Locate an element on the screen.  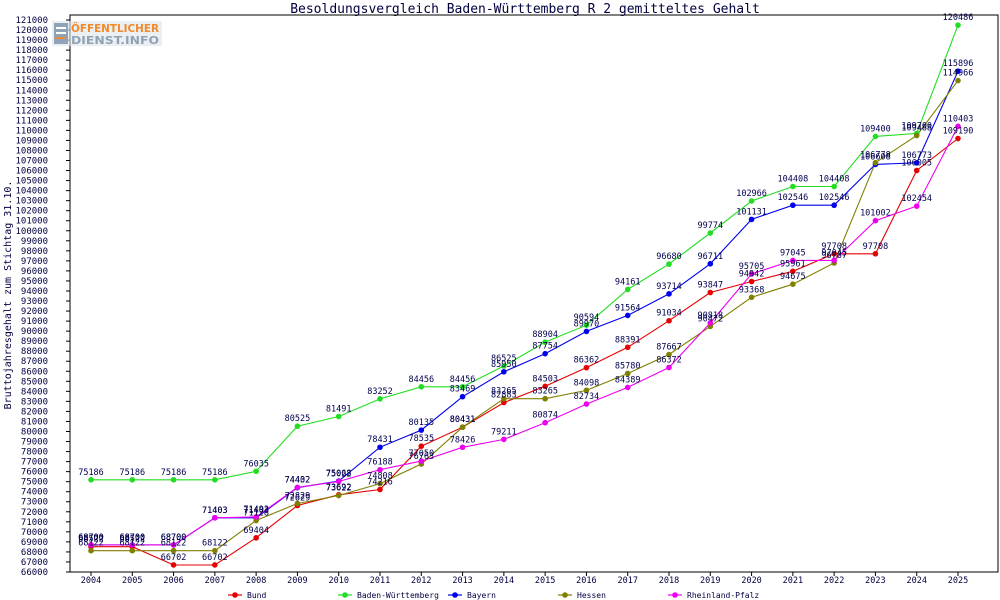
y-tick-label: 103000 is located at coordinates (31, 202).